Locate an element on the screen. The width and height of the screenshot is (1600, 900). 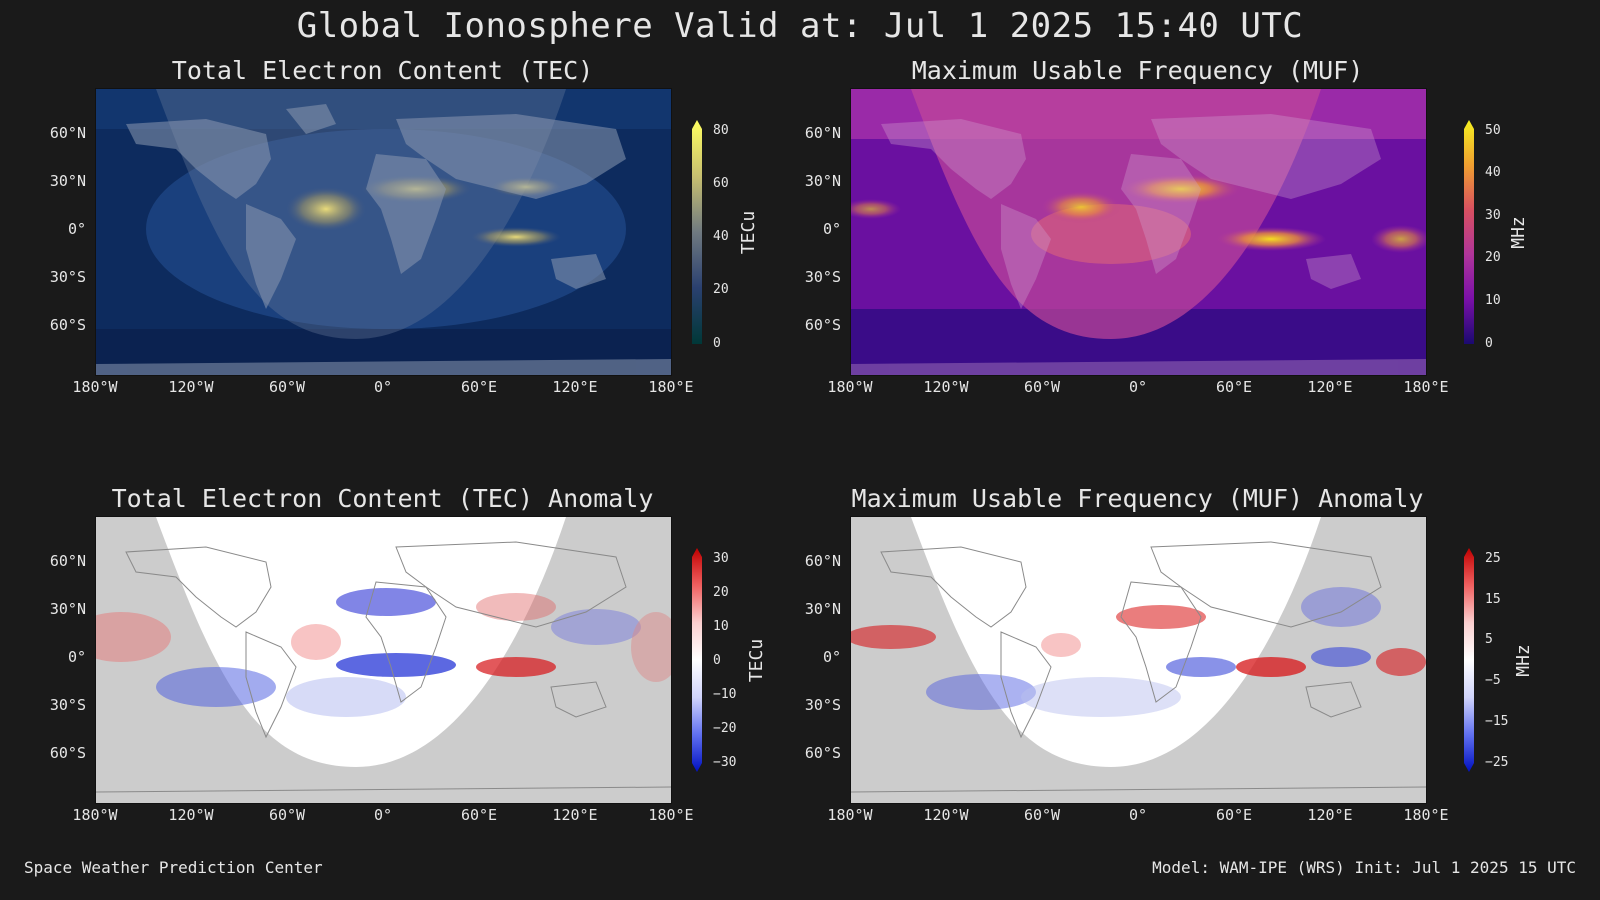
colorbar-tick: −25 is located at coordinates (1497, 762).